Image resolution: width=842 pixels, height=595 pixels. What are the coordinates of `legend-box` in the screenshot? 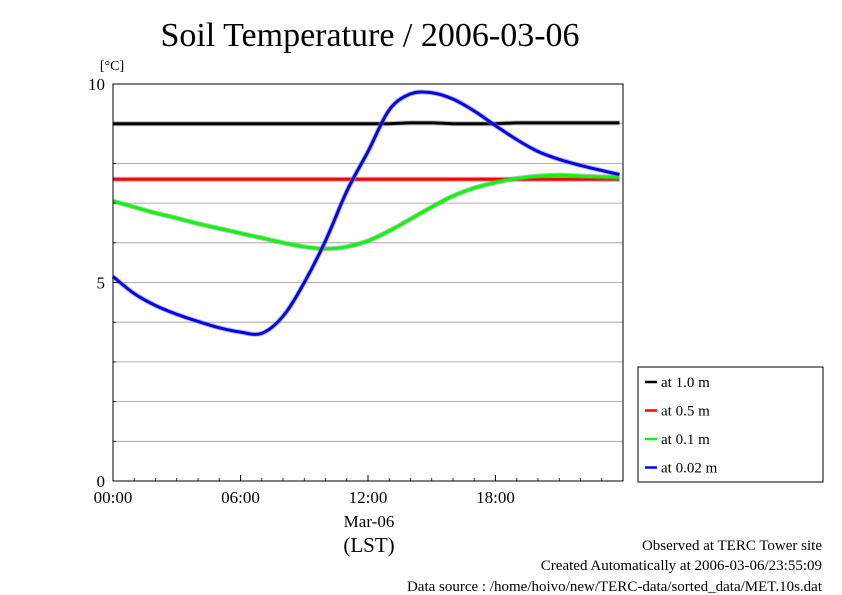 It's located at (730, 424).